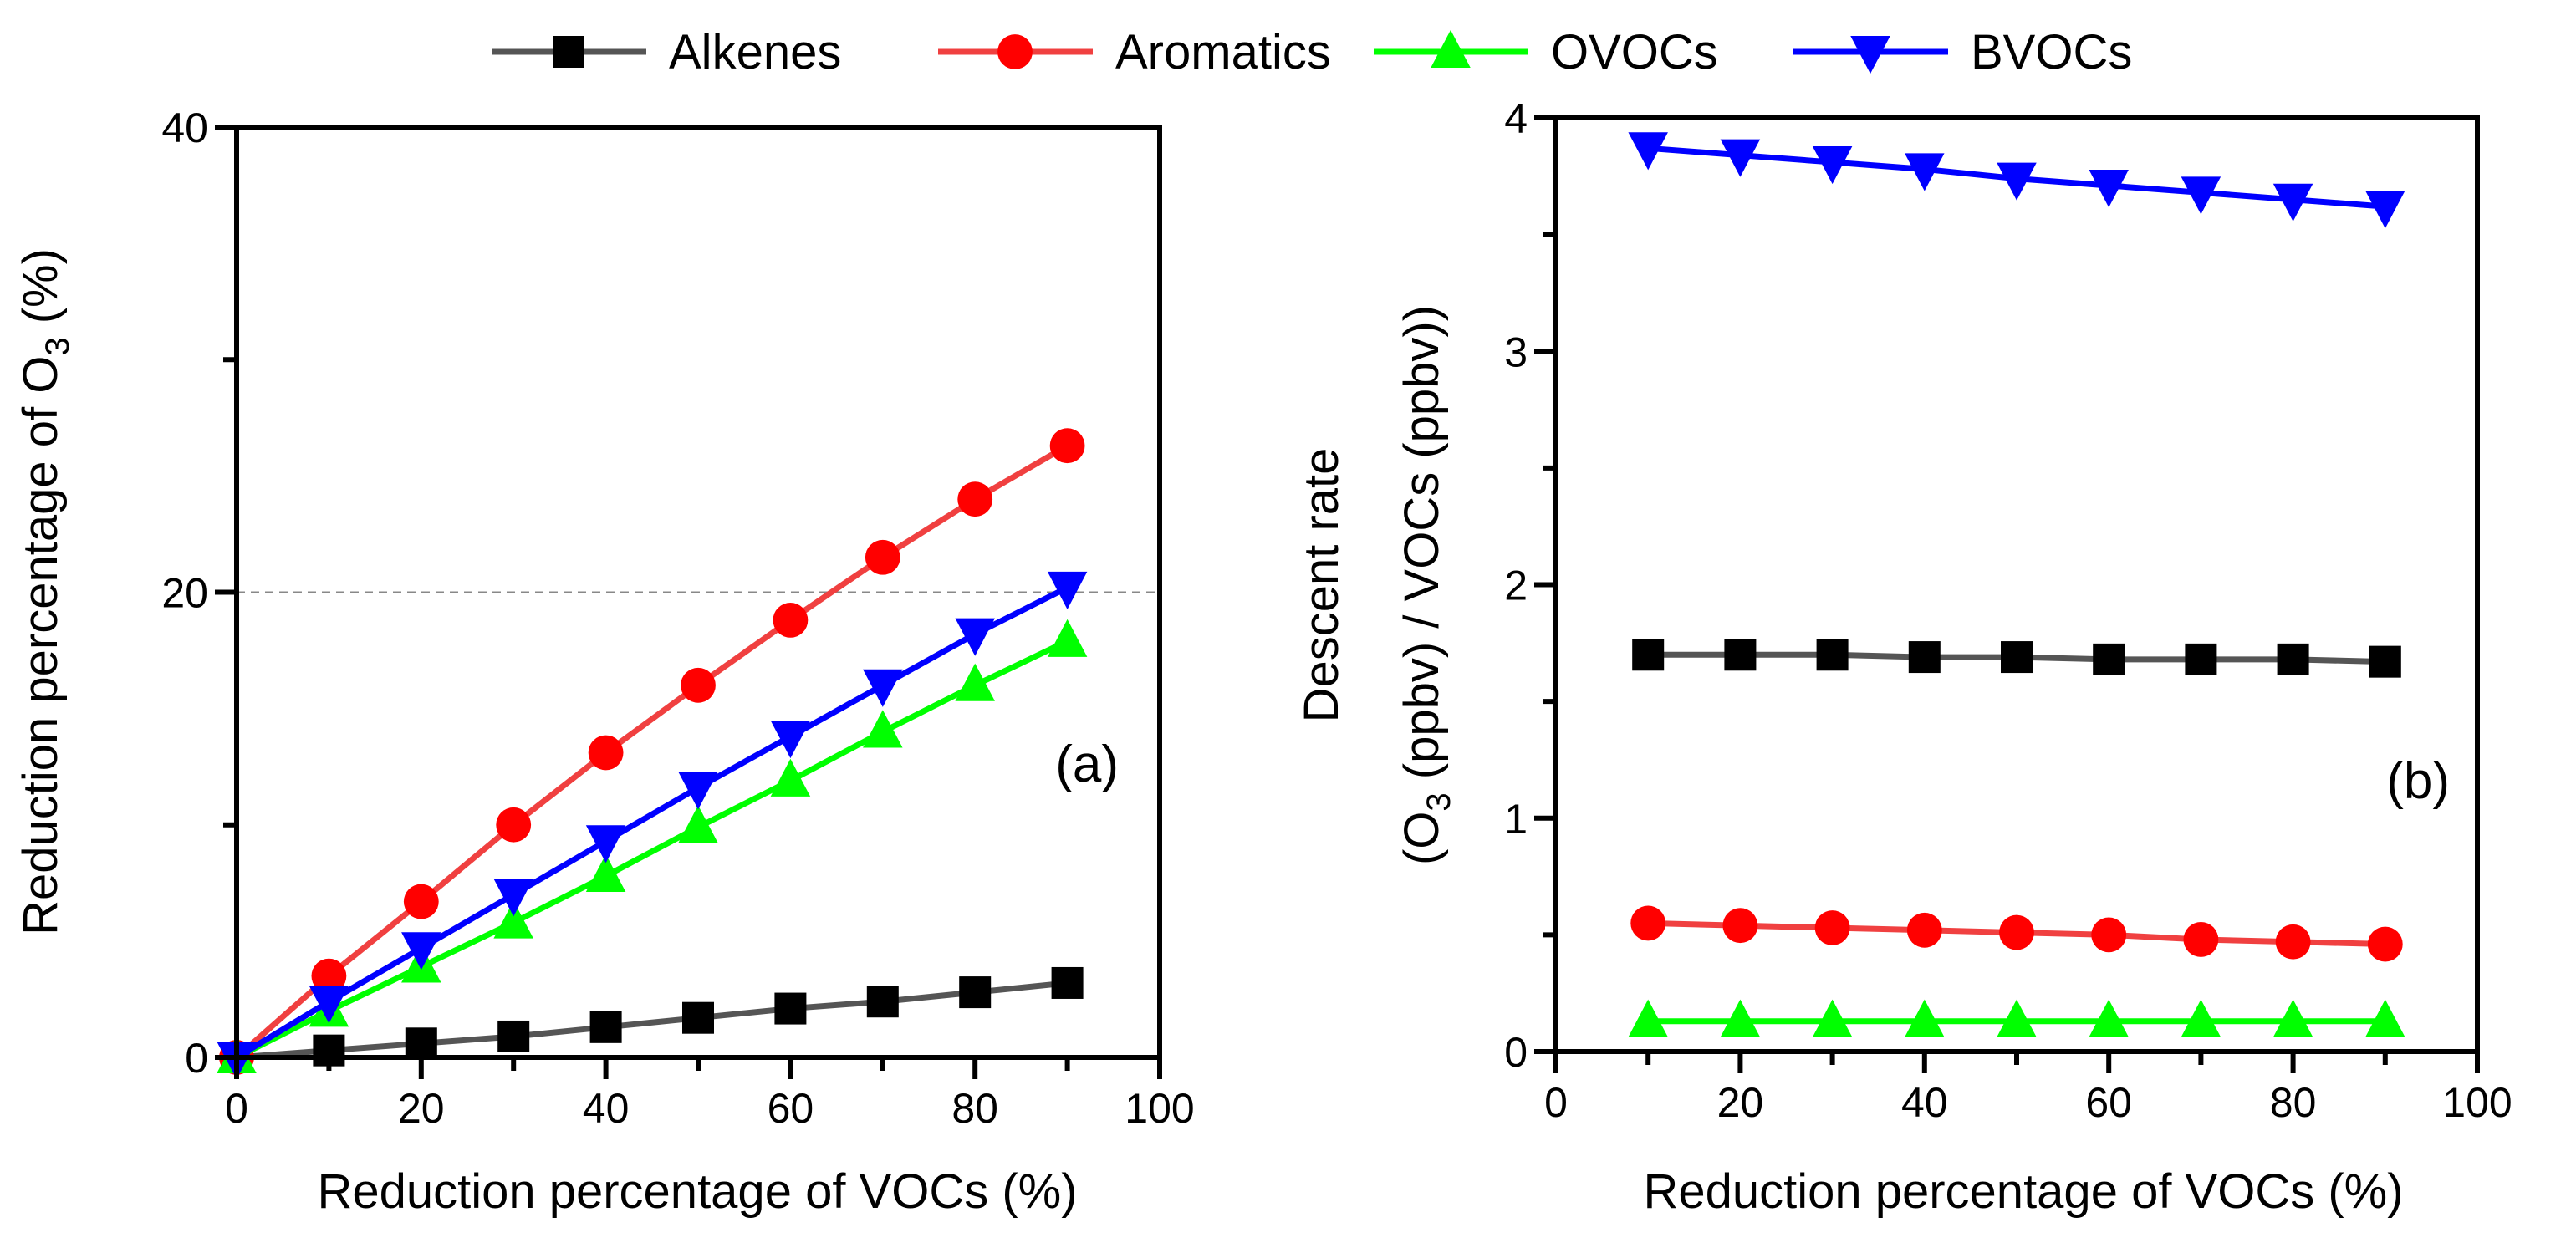  What do you see at coordinates (1451, 48) in the screenshot?
I see `legend-marker-ovocs` at bounding box center [1451, 48].